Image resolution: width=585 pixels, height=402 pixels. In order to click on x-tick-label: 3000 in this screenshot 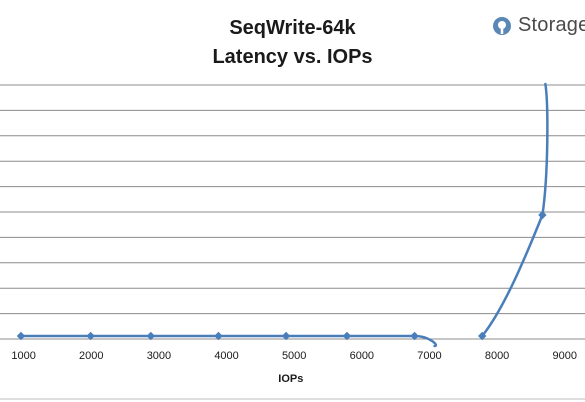, I will do `click(159, 356)`.